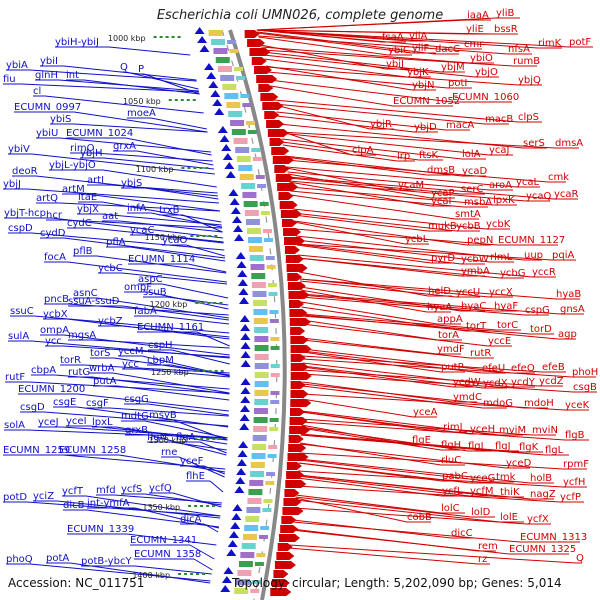 The width and height of the screenshot is (600, 600). Describe the element at coordinates (142, 101) in the screenshot. I see `kbp-tick-label: 1050 kbp` at that location.